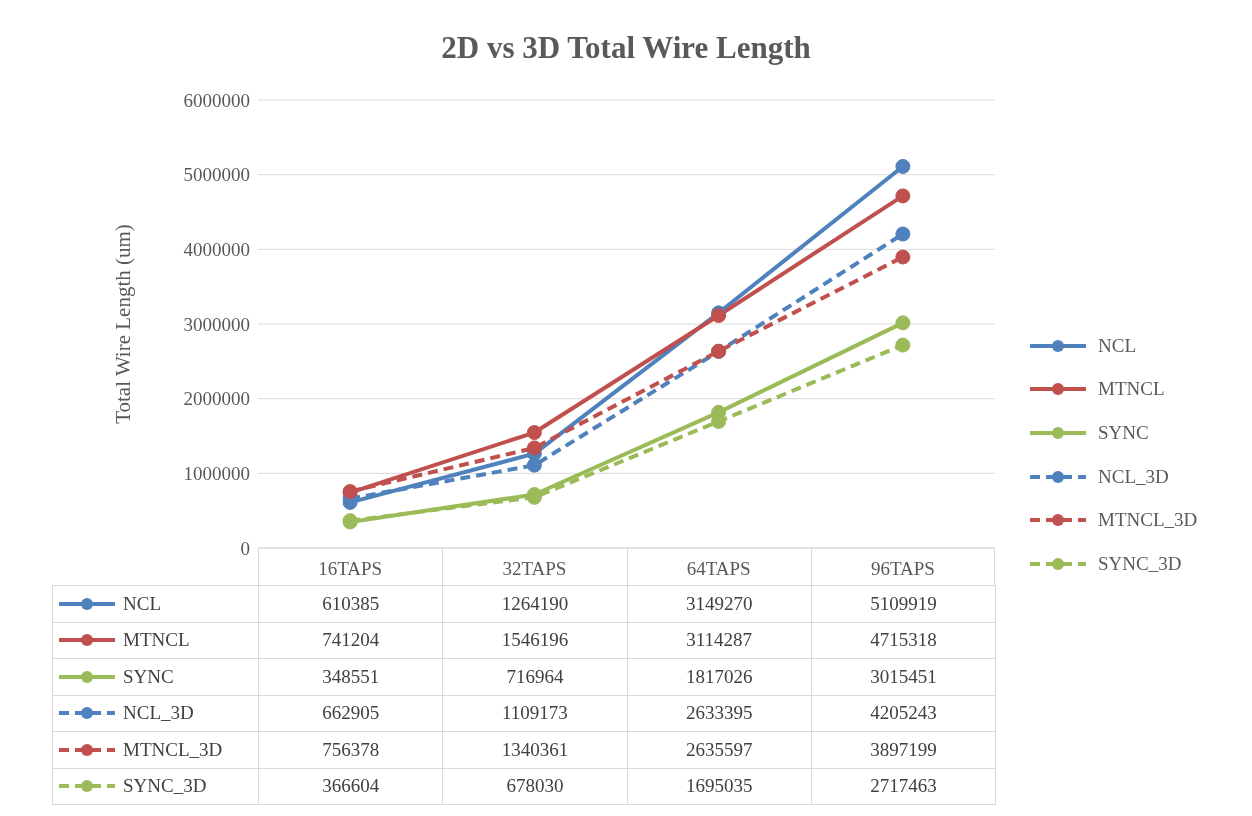 The width and height of the screenshot is (1252, 816). What do you see at coordinates (216, 100) in the screenshot?
I see `y-tick-label: 6000000` at bounding box center [216, 100].